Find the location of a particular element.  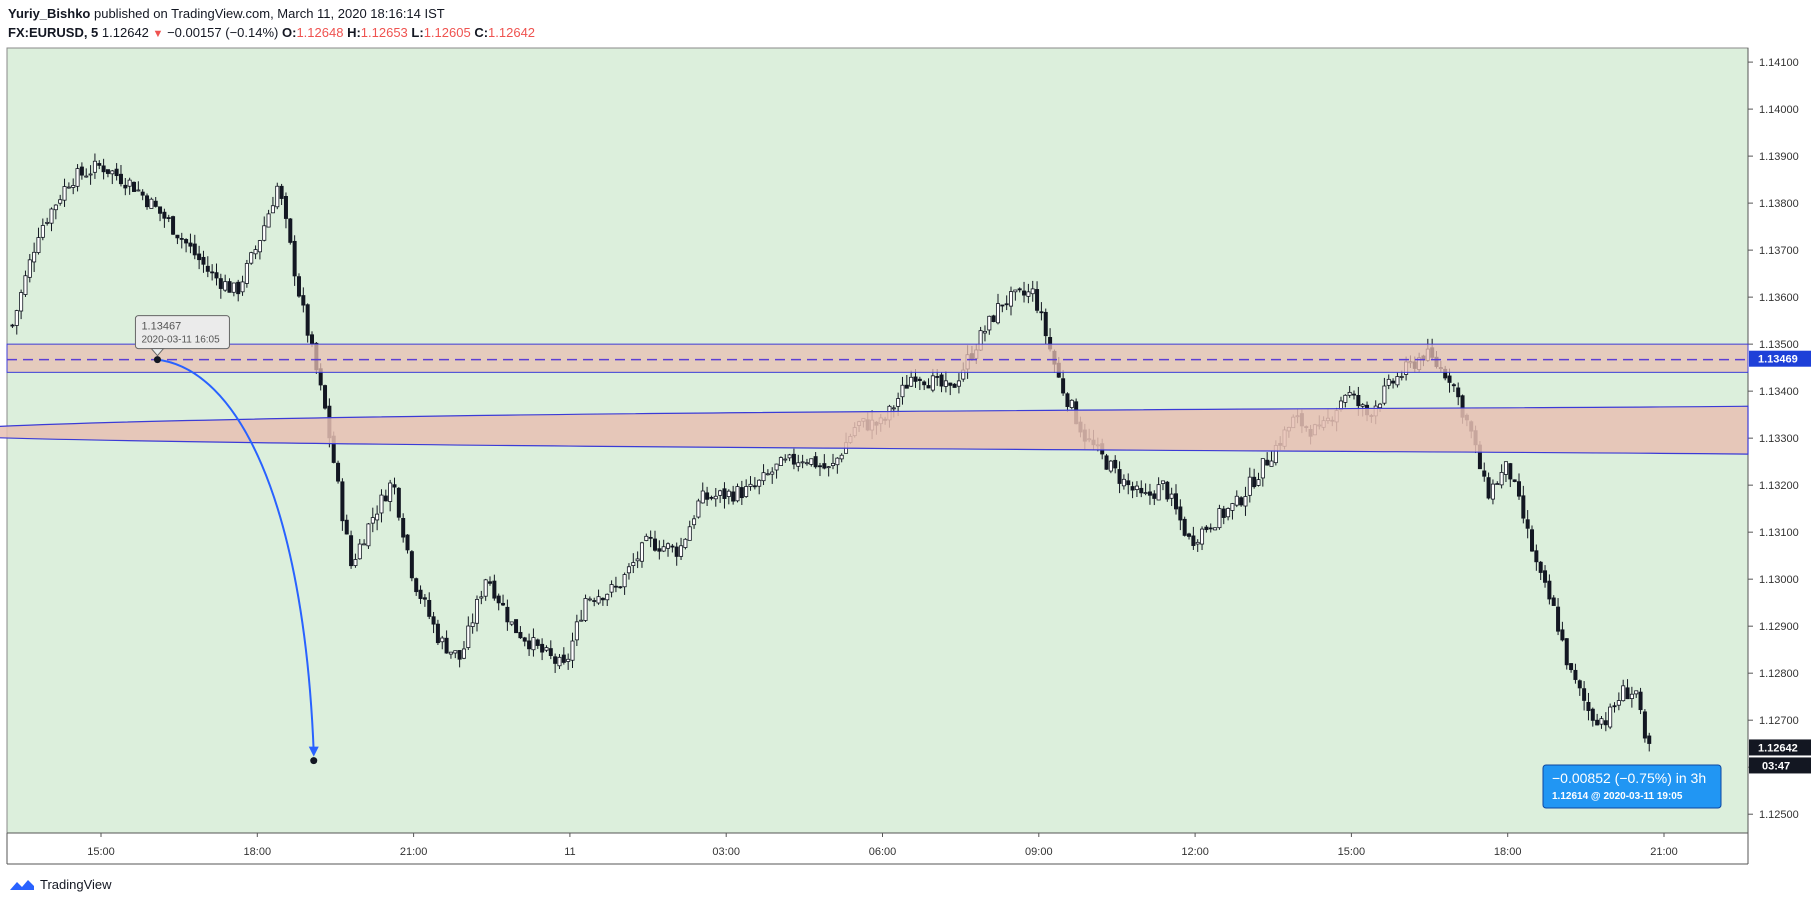

y-tick-label: 1.12800 is located at coordinates (1779, 674).